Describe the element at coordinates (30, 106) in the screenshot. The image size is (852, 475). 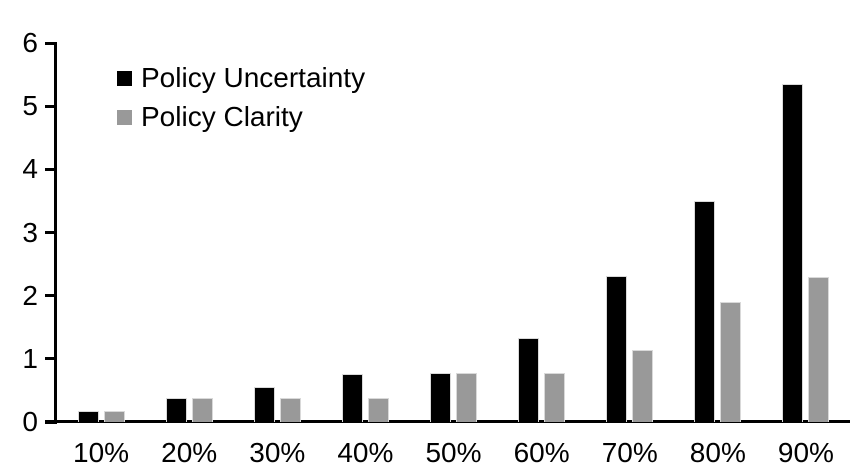
I see `y-axis-tick-label: 5` at that location.